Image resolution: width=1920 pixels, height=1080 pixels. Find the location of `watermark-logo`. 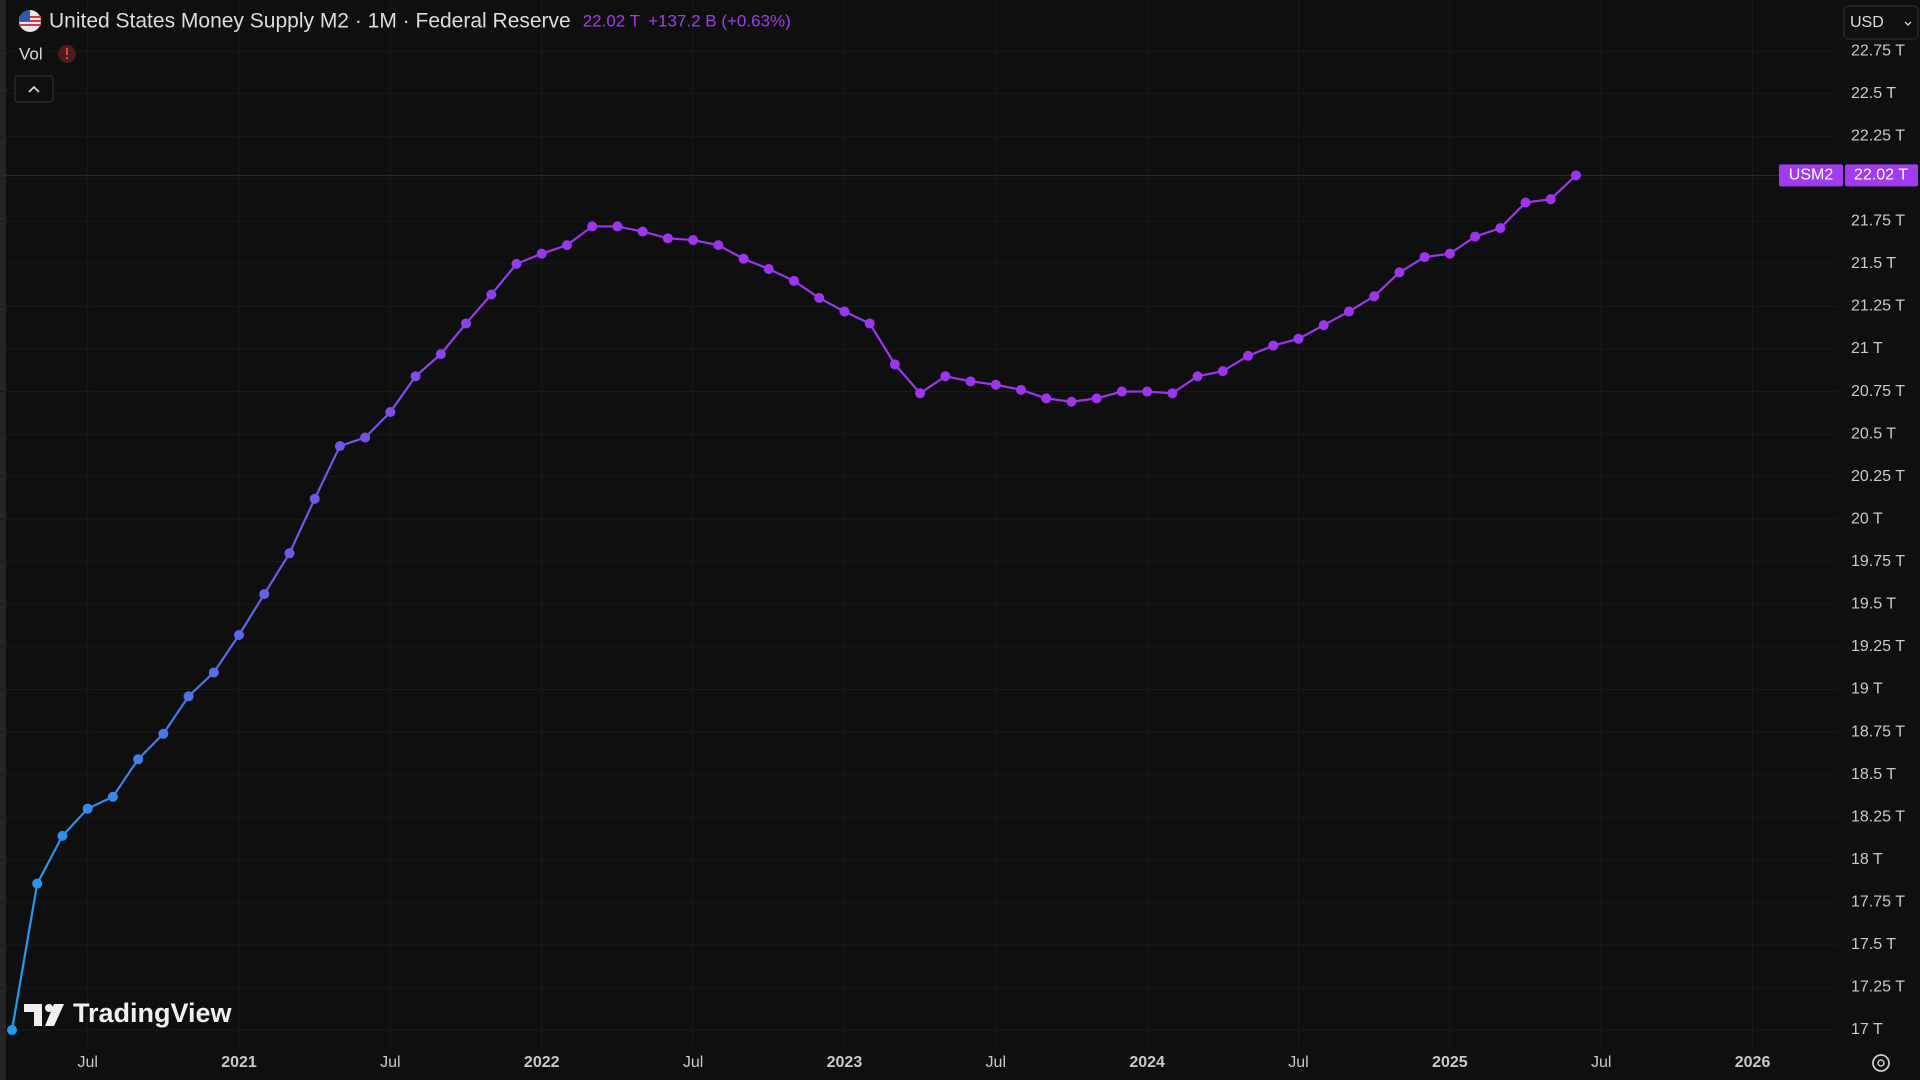

watermark-logo is located at coordinates (44, 1015).